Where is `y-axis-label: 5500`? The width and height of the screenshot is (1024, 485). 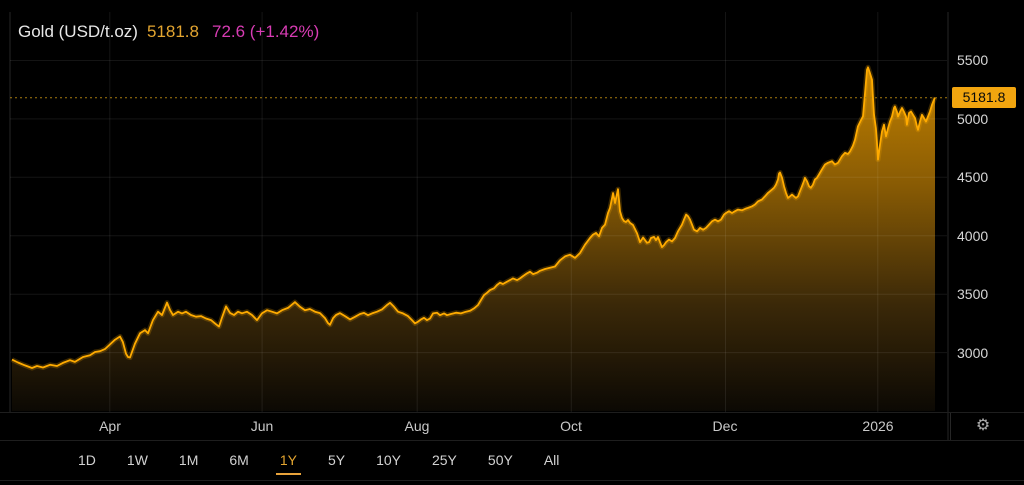 y-axis-label: 5500 is located at coordinates (973, 60).